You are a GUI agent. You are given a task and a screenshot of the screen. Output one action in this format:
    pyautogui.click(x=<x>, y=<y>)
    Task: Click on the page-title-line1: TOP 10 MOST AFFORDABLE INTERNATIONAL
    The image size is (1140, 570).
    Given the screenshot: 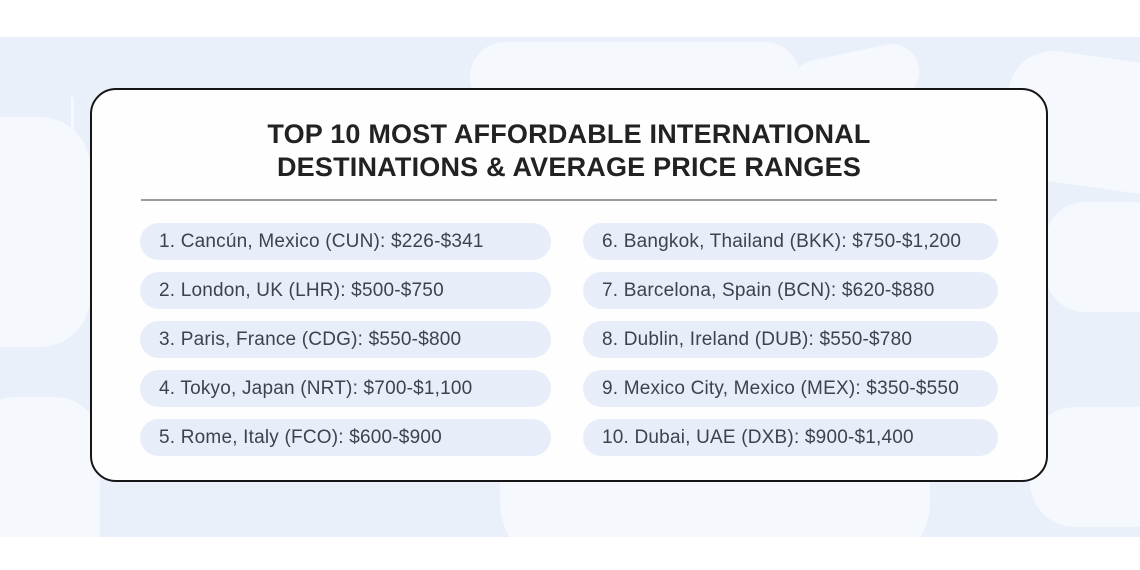 What is the action you would take?
    pyautogui.click(x=569, y=134)
    